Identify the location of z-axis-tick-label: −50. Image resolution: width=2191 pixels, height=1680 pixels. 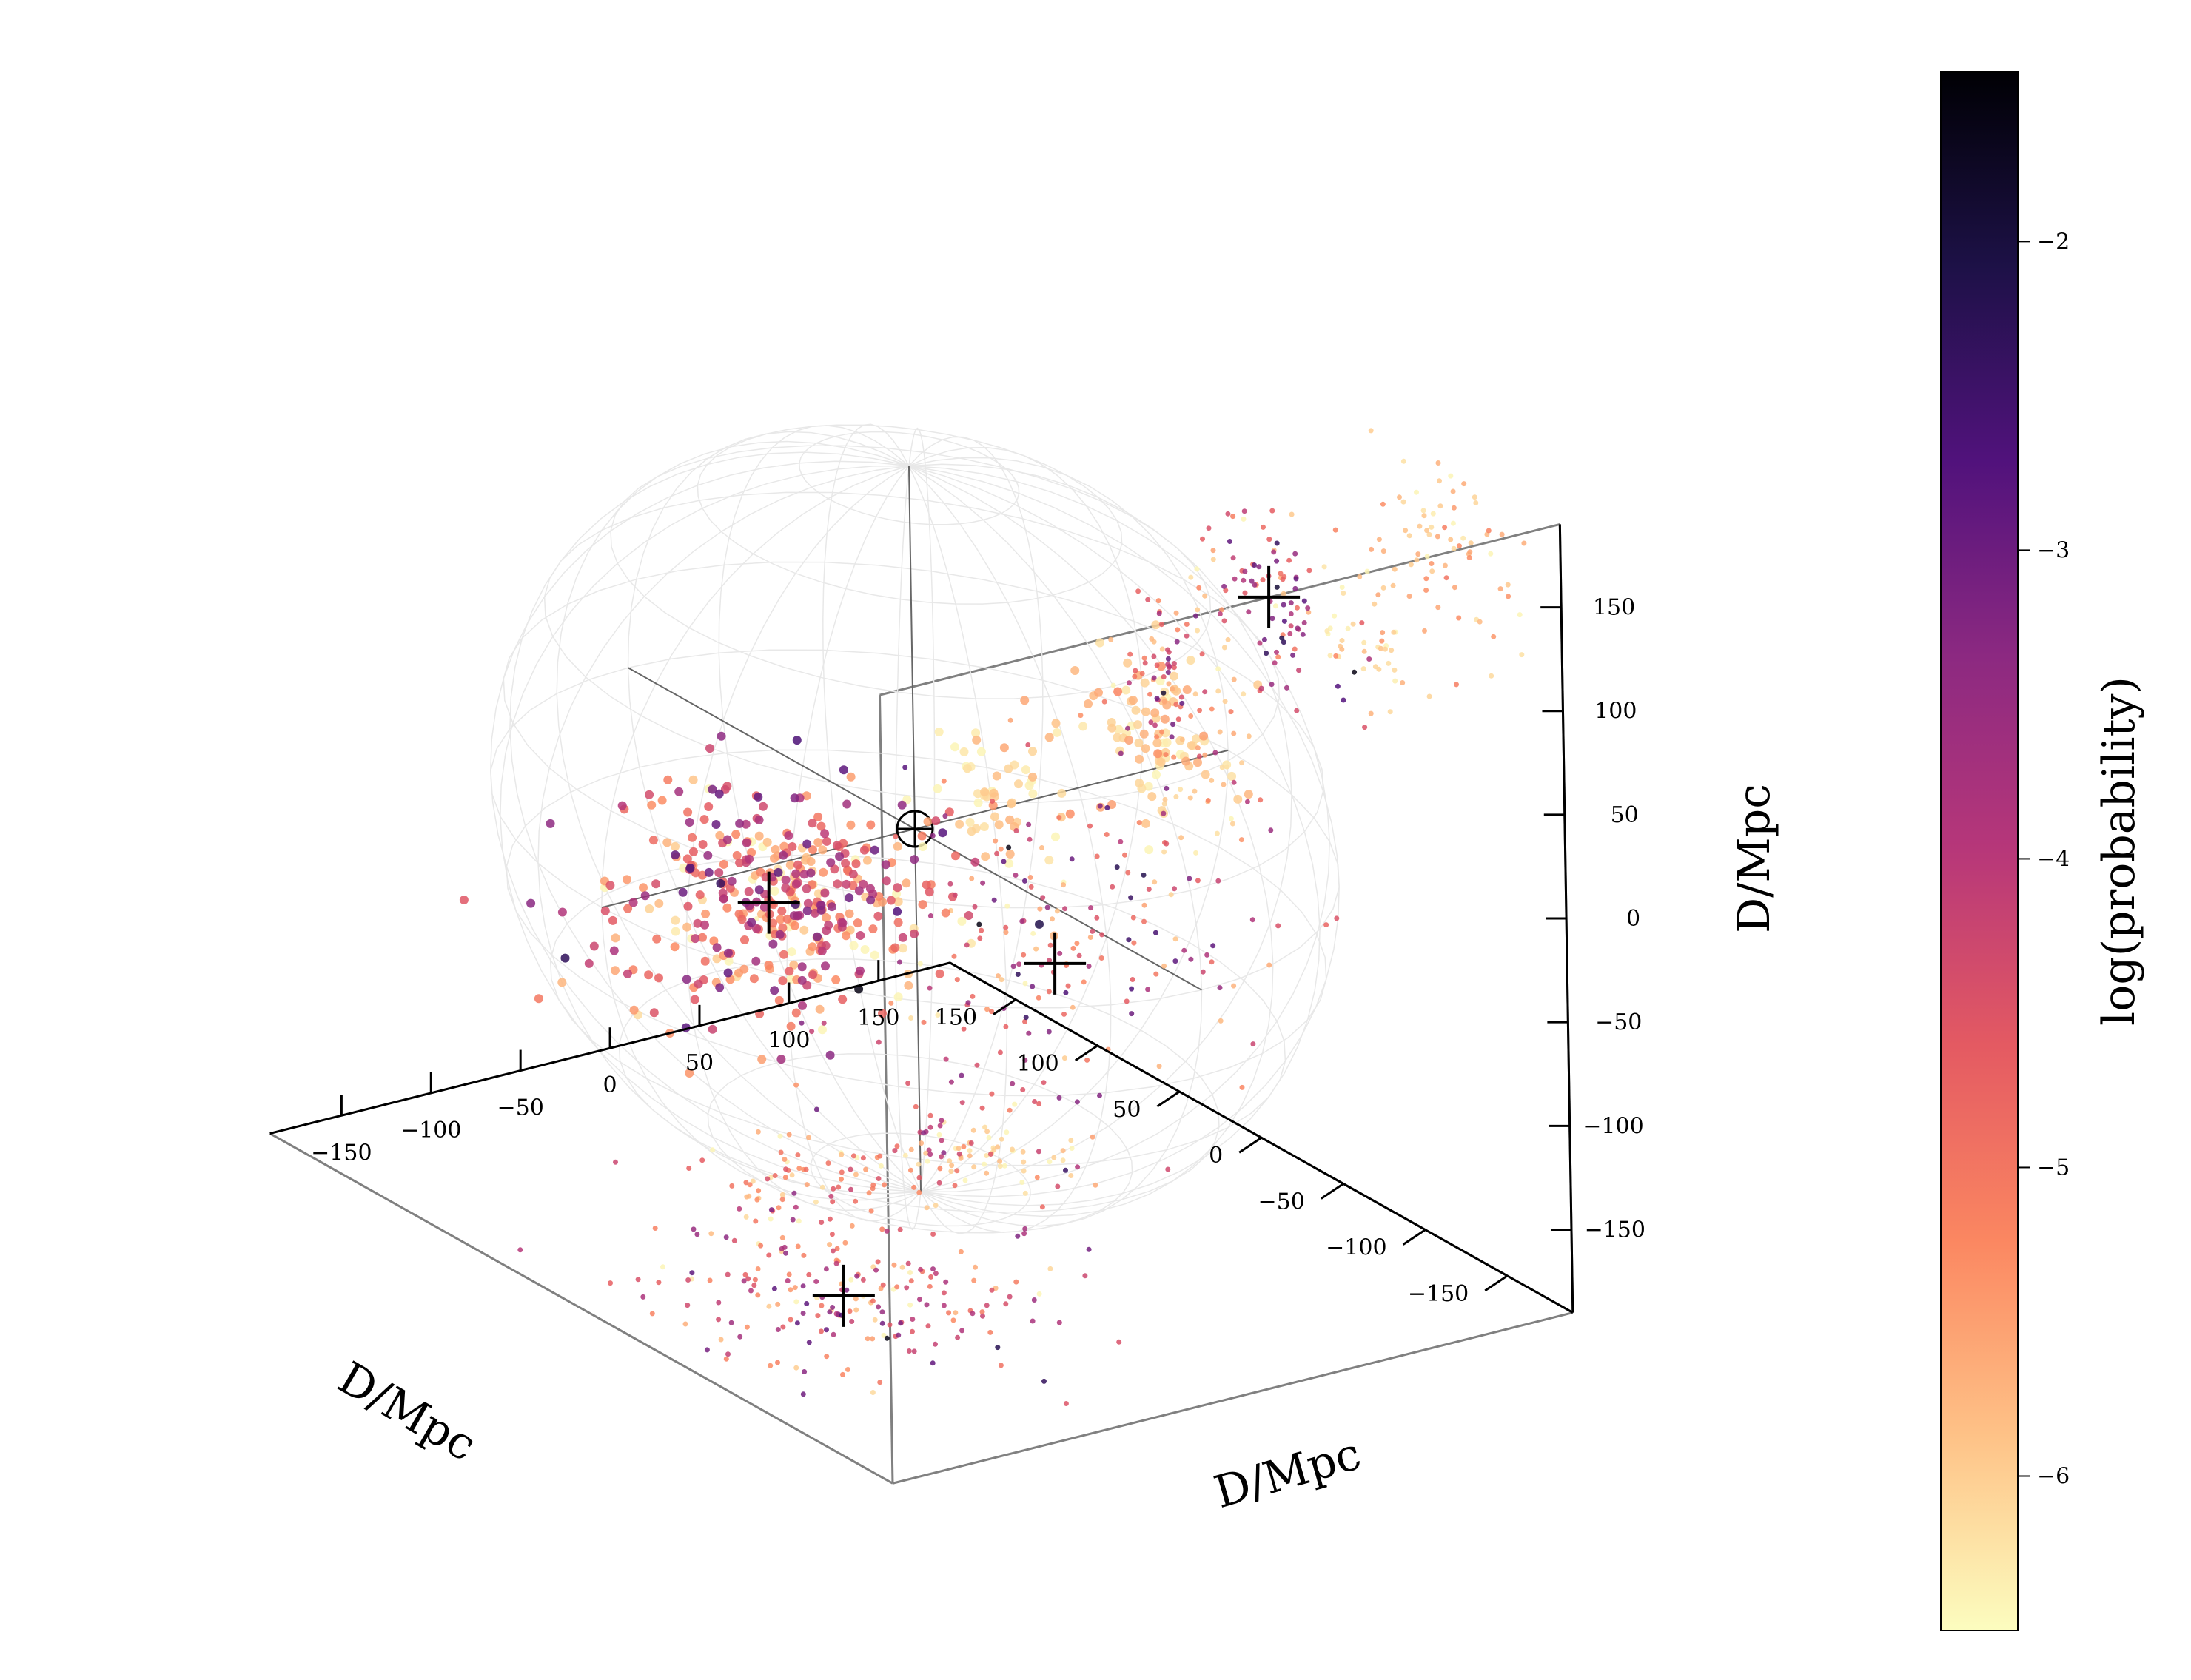
(1618, 1022).